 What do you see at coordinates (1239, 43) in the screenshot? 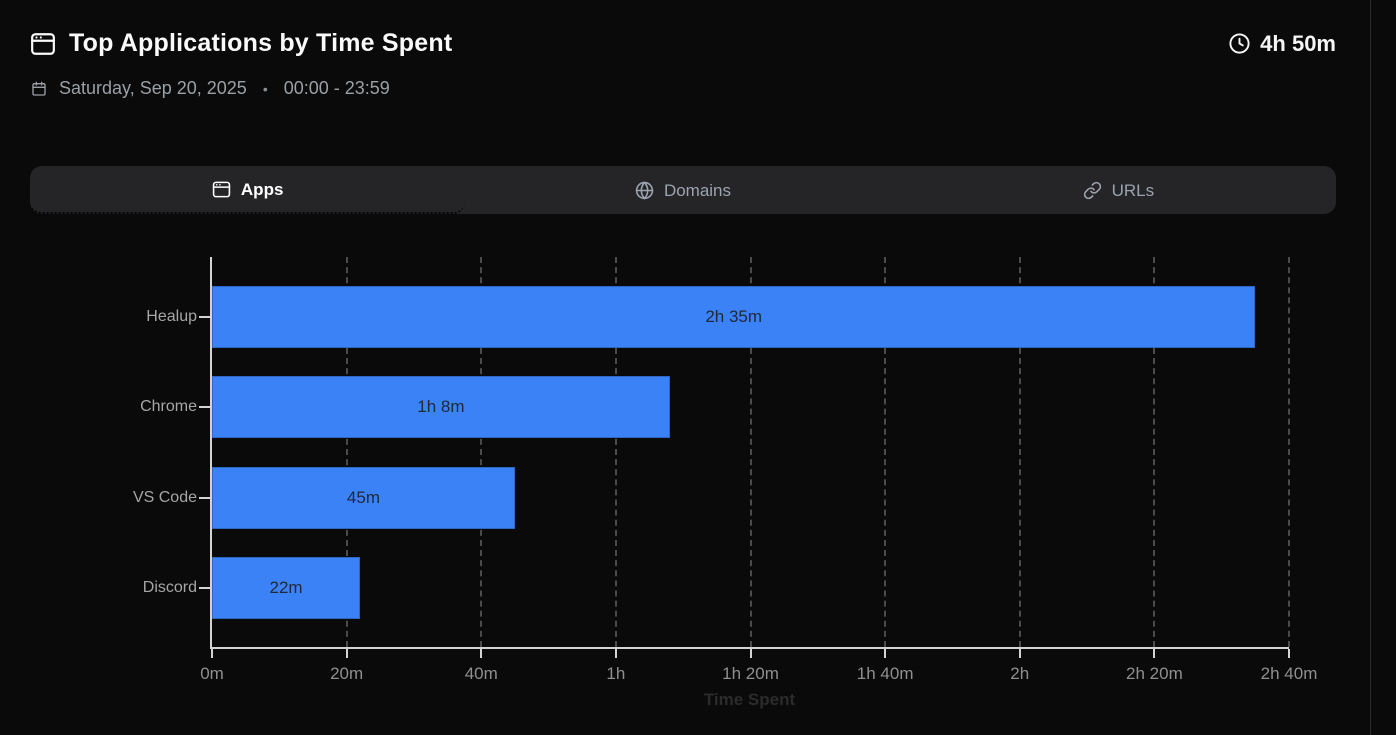
I see `clock-icon` at bounding box center [1239, 43].